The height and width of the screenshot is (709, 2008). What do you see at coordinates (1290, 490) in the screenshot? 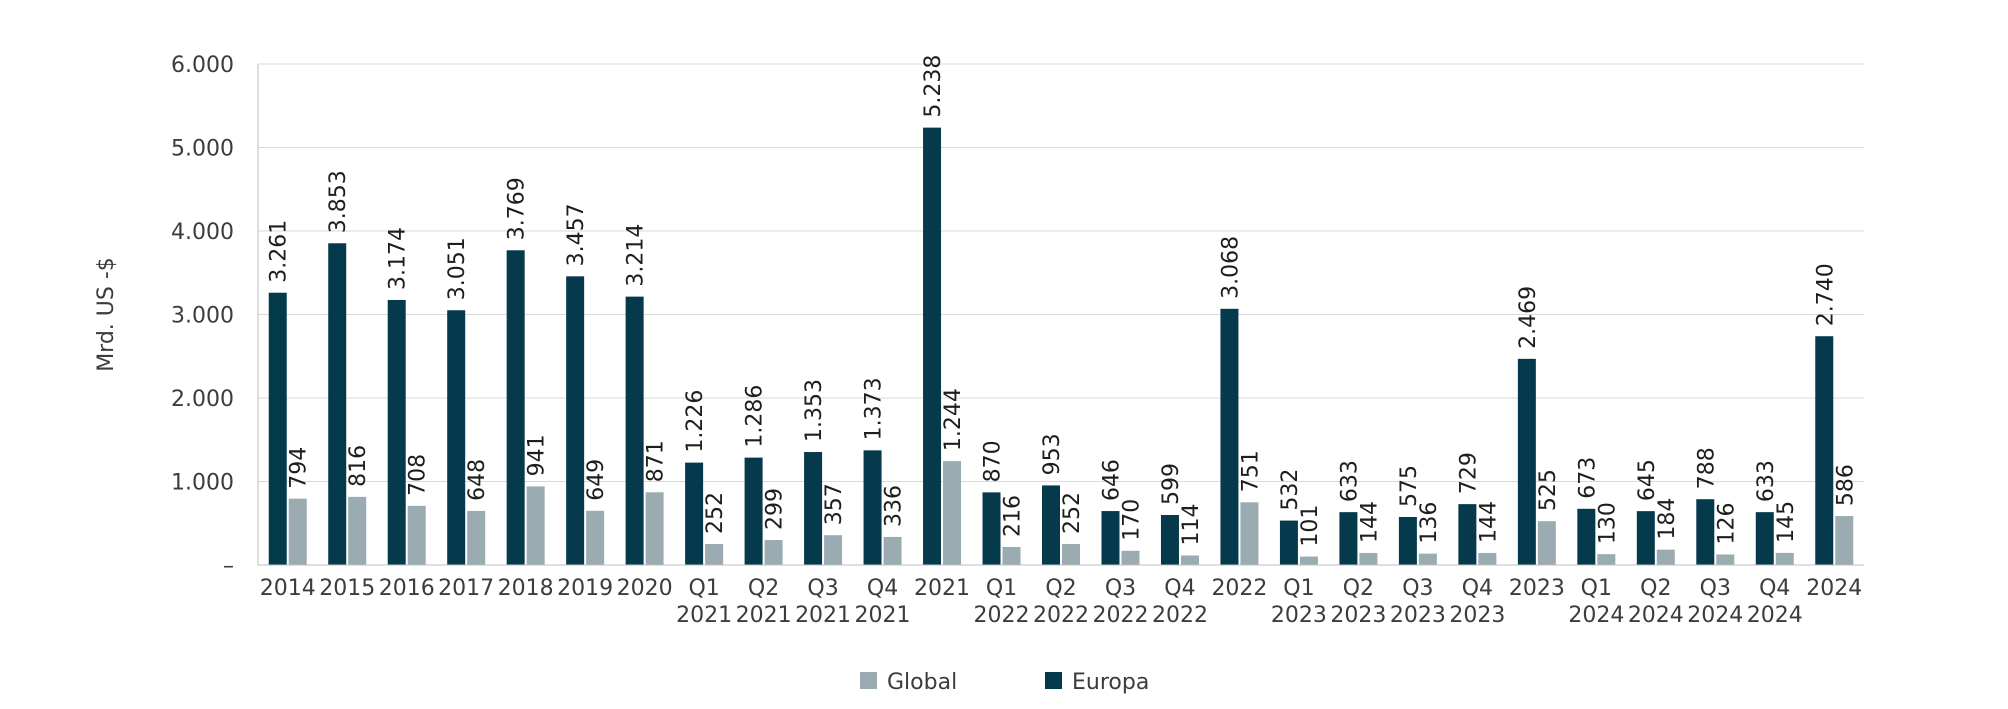
I see `data-label-europa: 532` at bounding box center [1290, 490].